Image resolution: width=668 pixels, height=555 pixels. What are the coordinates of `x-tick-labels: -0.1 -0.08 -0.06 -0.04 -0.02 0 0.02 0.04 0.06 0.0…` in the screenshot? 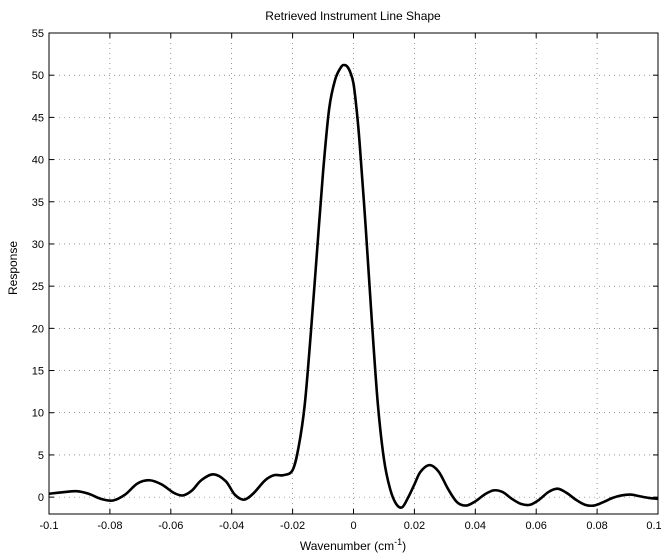 It's located at (351, 526).